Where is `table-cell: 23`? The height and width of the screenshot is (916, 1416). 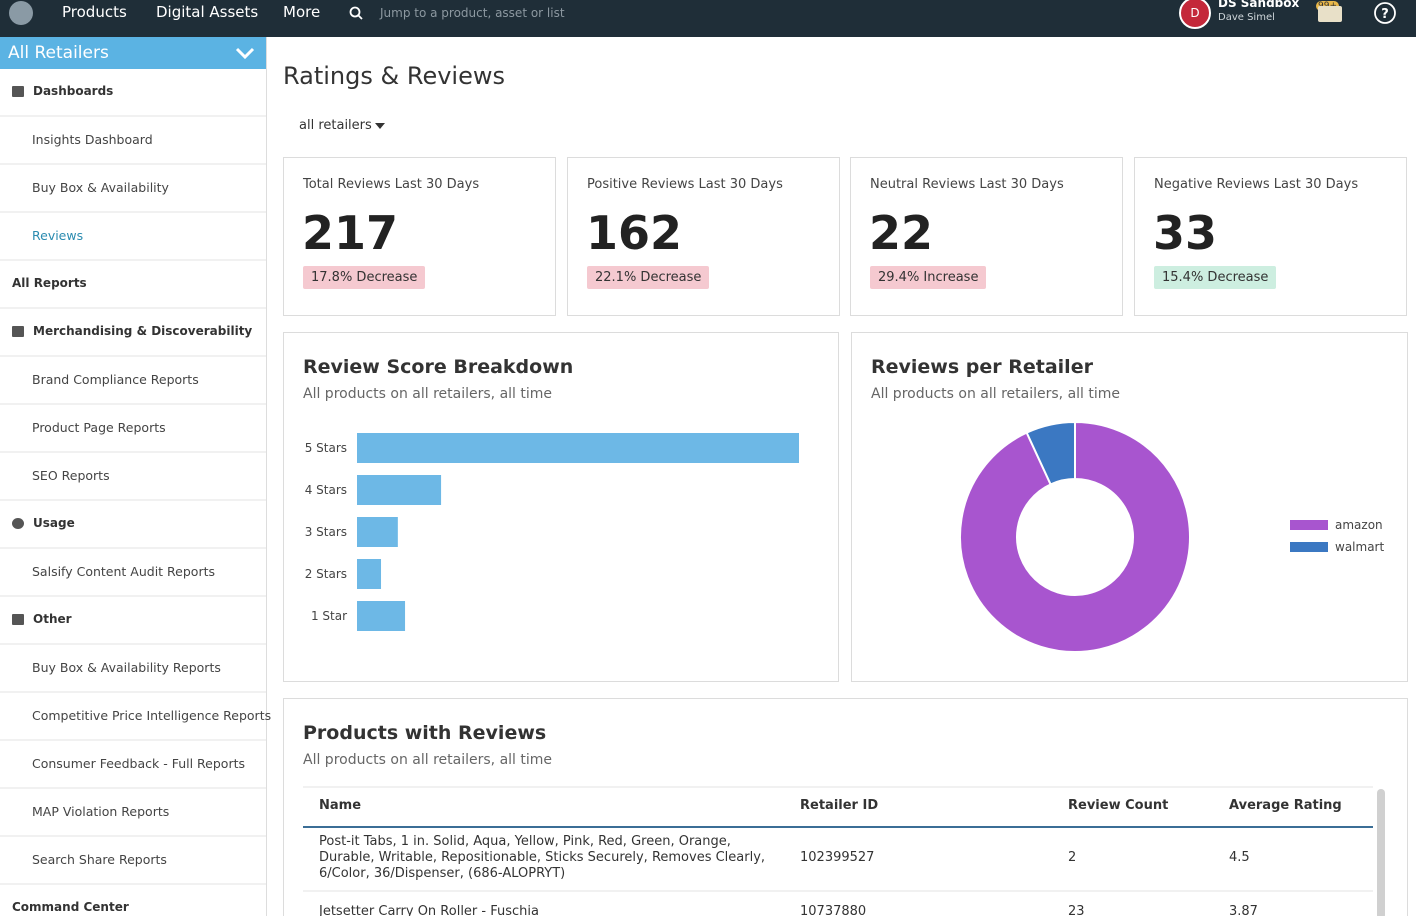 table-cell: 23 is located at coordinates (1076, 910).